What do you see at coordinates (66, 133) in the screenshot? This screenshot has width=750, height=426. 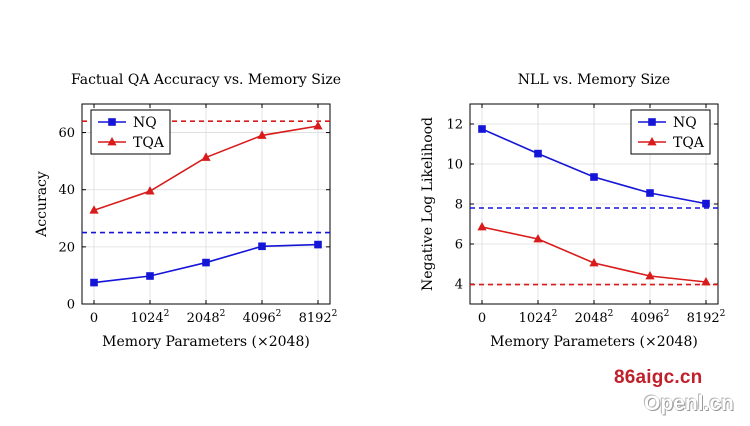 I see `y-tick-label: 60` at bounding box center [66, 133].